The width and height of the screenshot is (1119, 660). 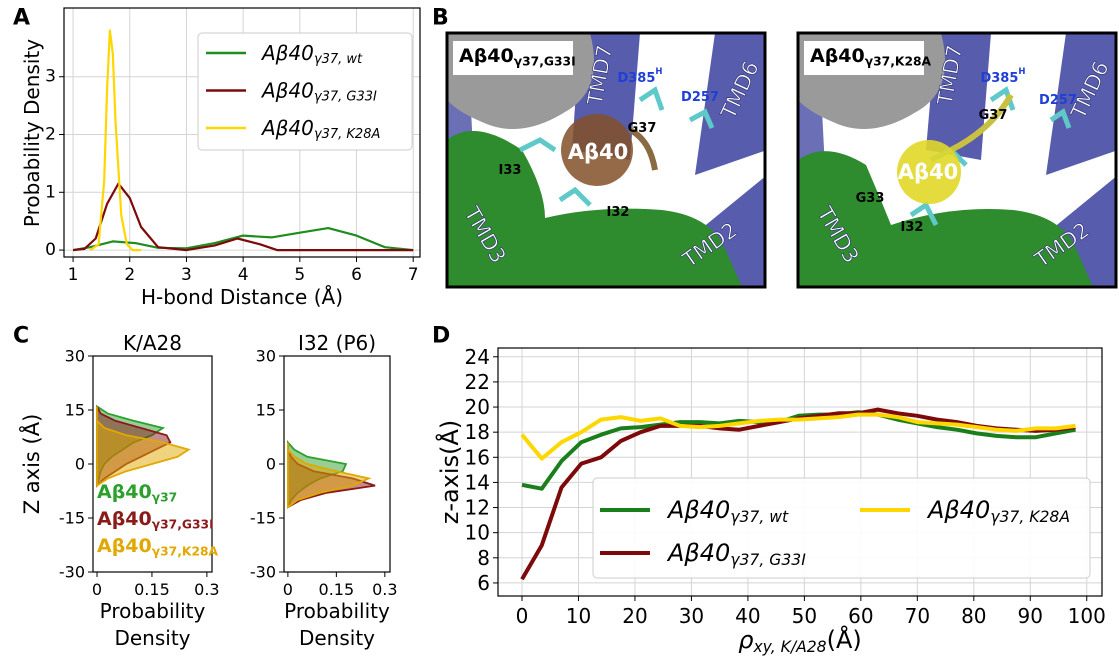 I want to click on density-area, so click(x=329, y=475).